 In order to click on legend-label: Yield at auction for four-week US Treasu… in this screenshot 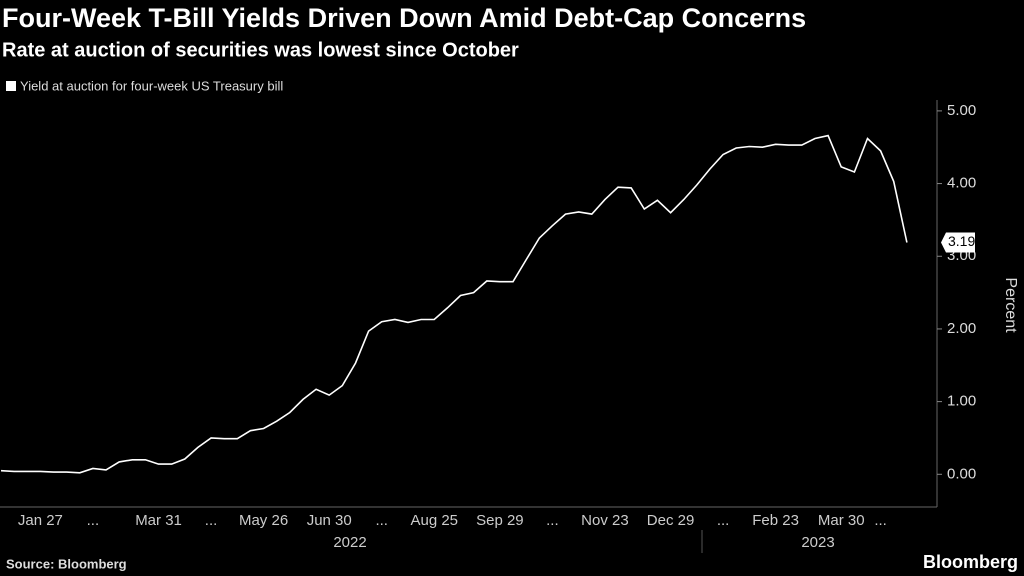, I will do `click(151, 85)`.